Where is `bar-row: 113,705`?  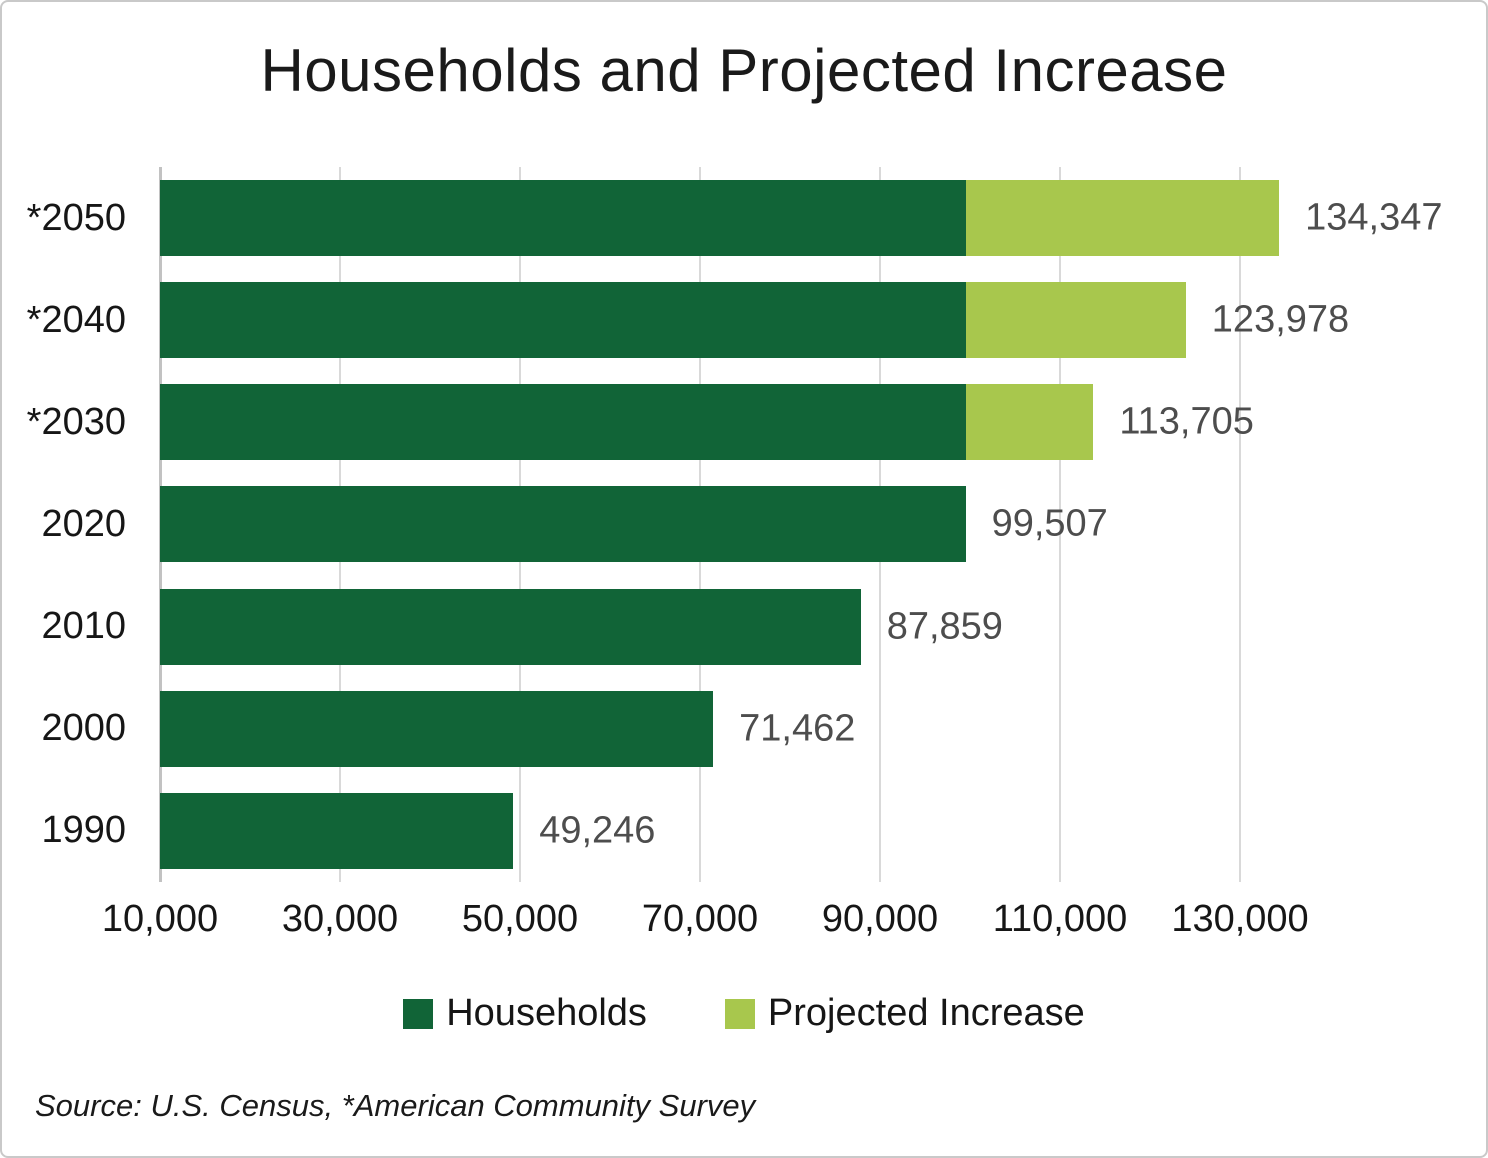 bar-row: 113,705 is located at coordinates (745, 422).